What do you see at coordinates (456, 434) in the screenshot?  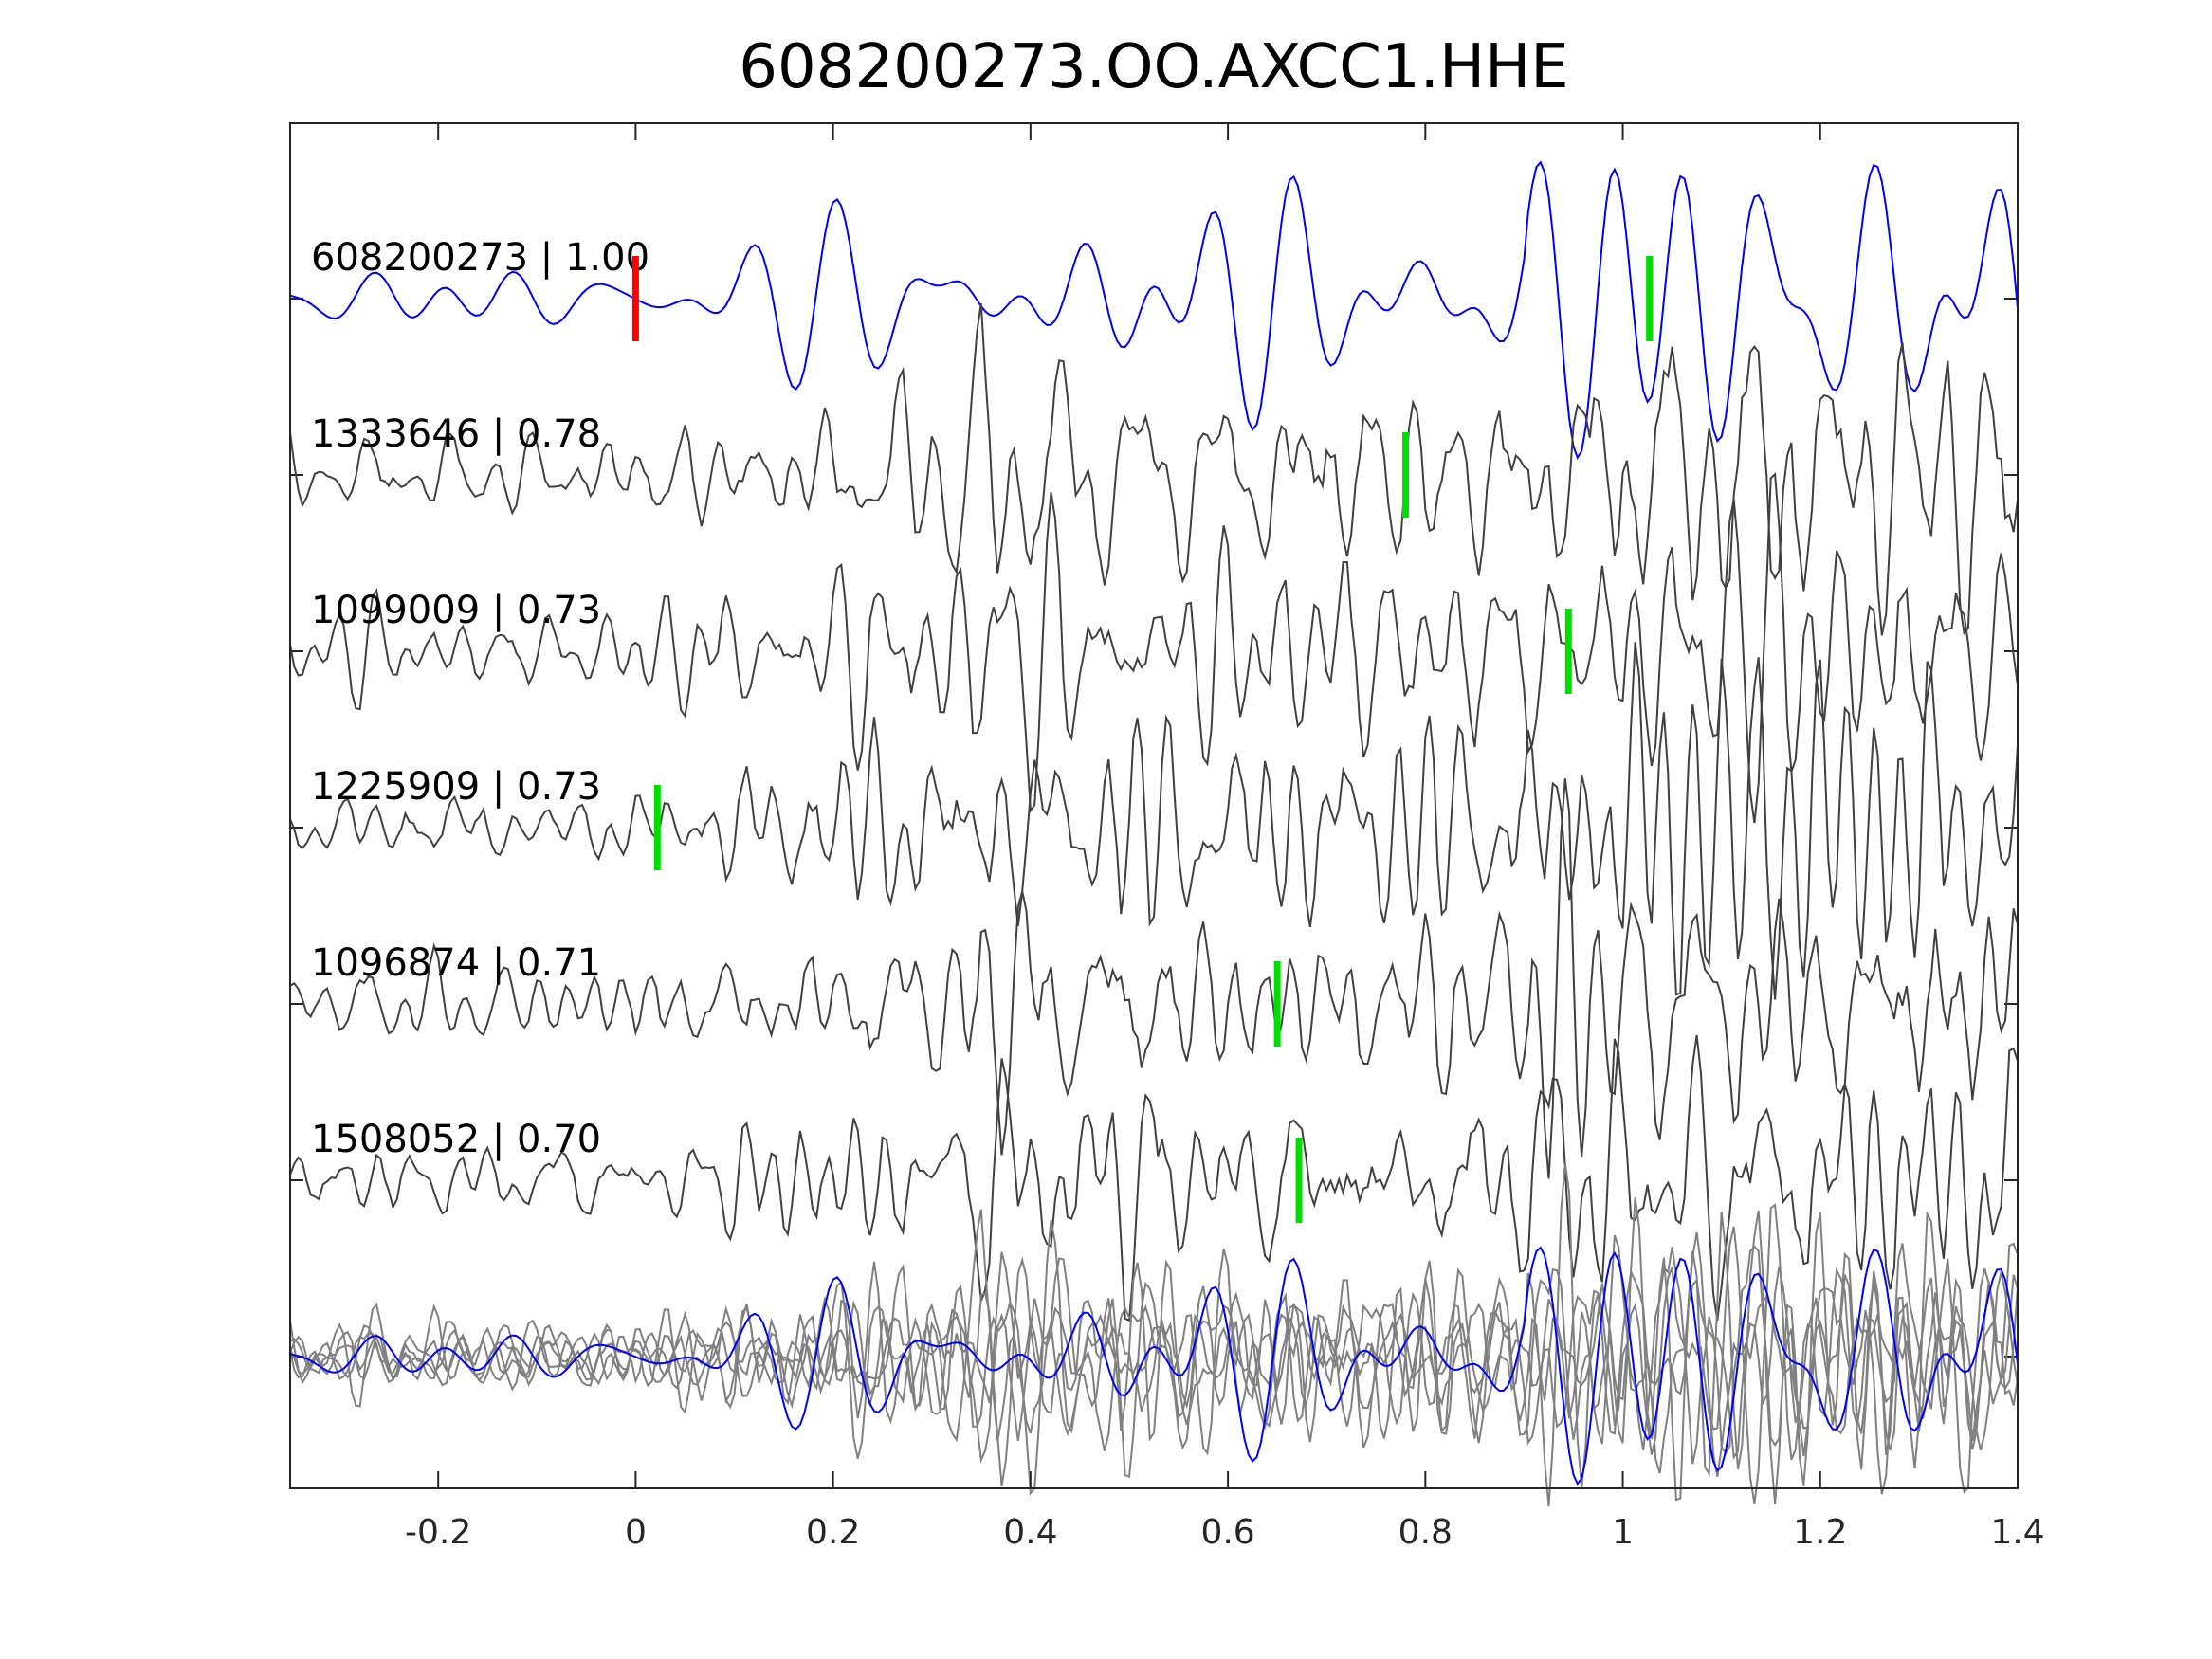 I see `trace-label: 1333646 | 0.78` at bounding box center [456, 434].